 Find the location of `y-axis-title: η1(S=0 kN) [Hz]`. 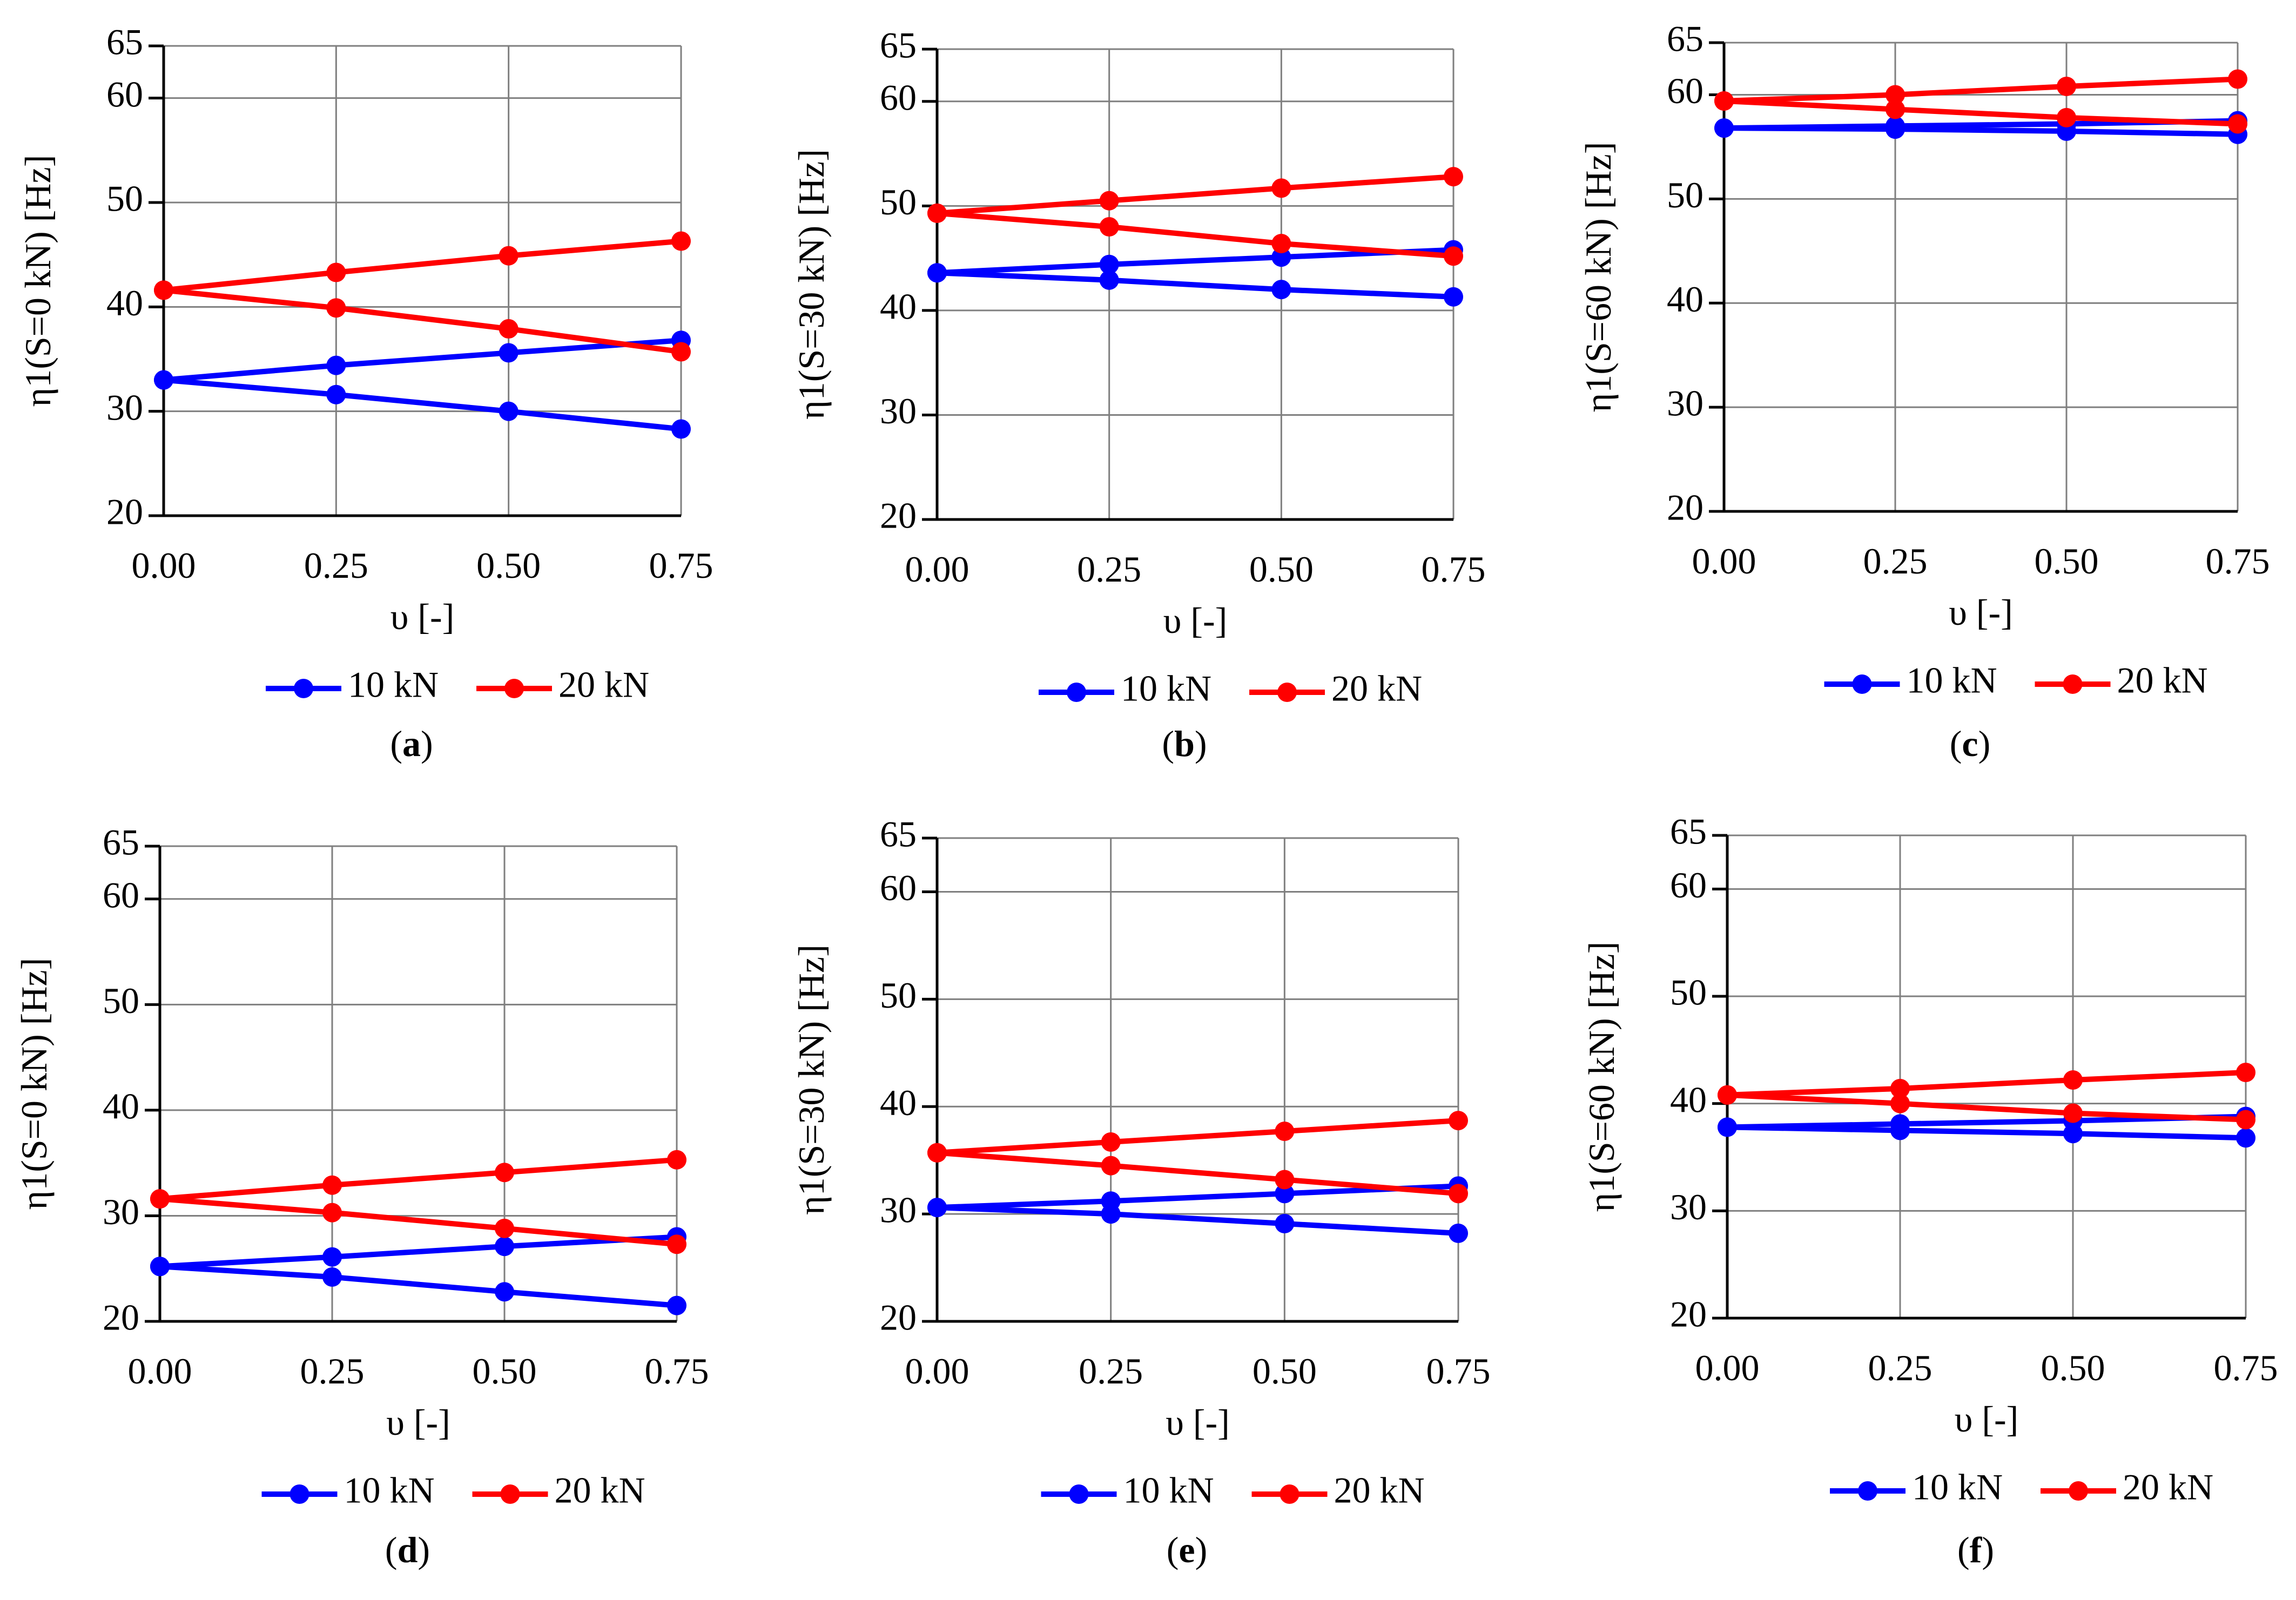

y-axis-title: η1(S=0 kN) [Hz] is located at coordinates (37, 281).